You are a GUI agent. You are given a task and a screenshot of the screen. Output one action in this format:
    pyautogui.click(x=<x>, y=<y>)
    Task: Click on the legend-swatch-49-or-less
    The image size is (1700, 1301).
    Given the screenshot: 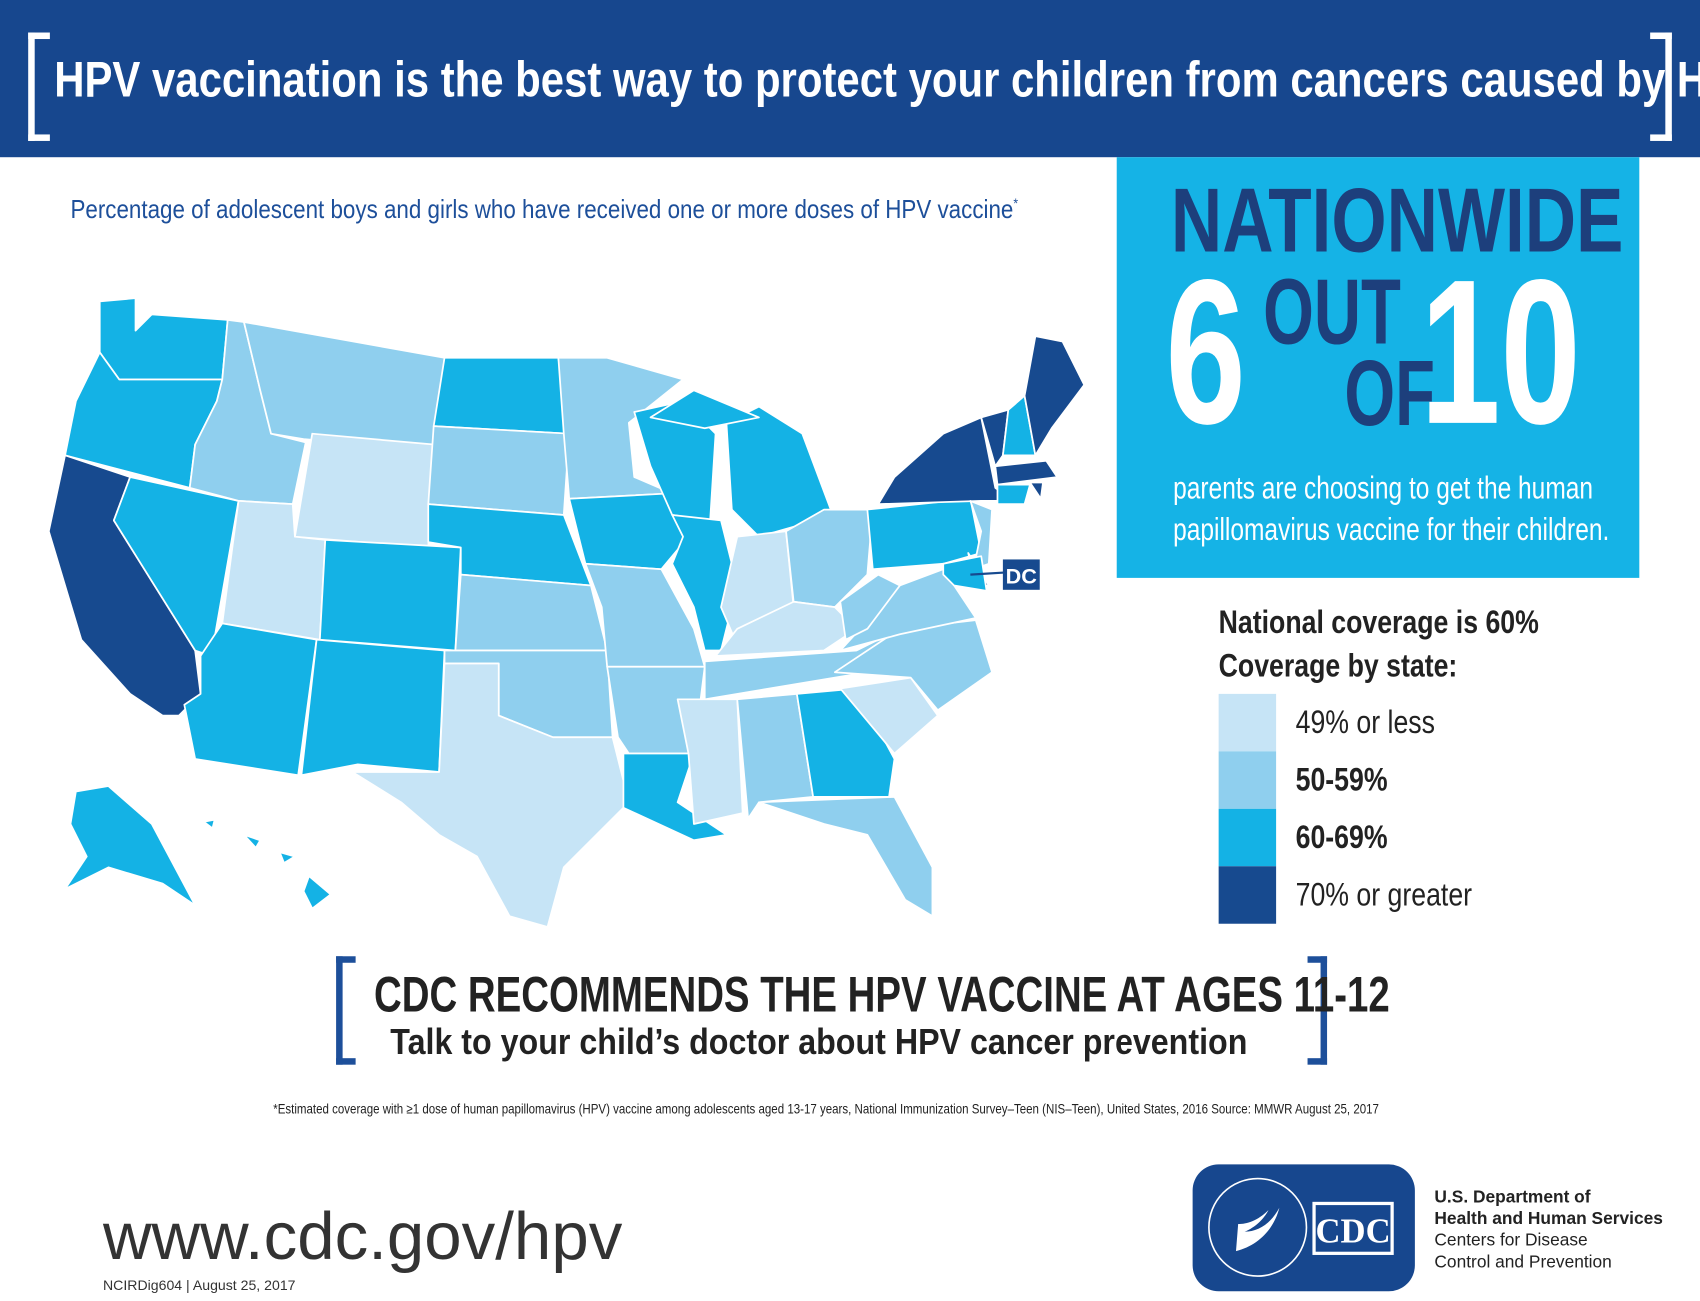 What is the action you would take?
    pyautogui.click(x=1247, y=722)
    